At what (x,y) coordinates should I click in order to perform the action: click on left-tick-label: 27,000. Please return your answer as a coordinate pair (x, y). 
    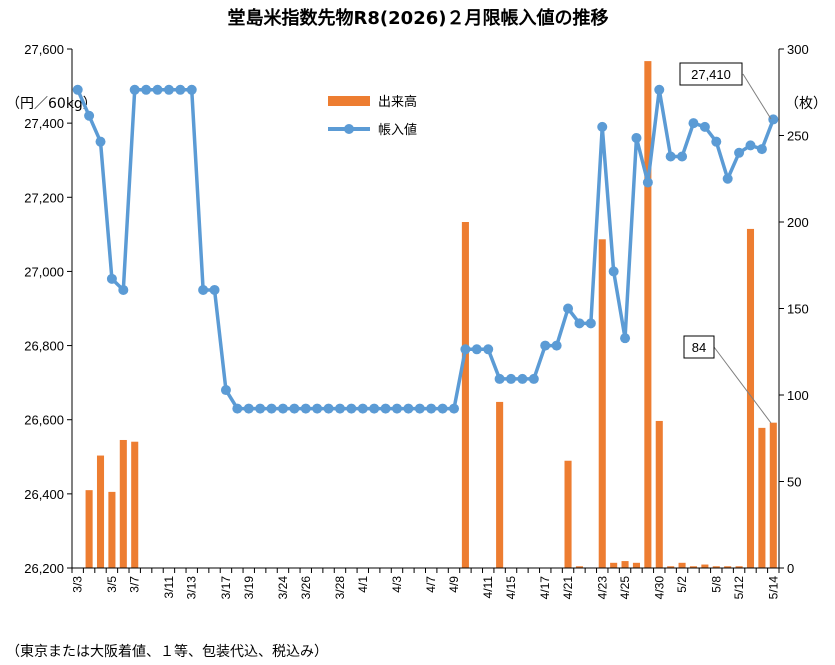
    Looking at the image, I should click on (44, 271).